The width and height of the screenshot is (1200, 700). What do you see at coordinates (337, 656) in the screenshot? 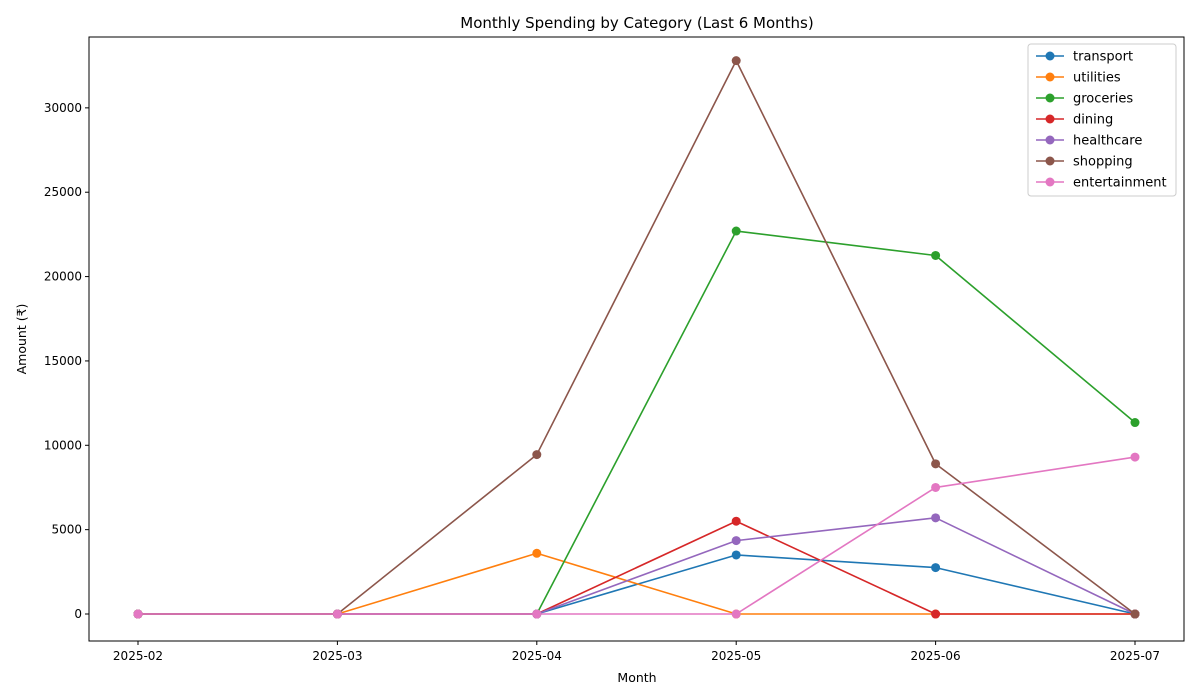
I see `x-tick-label: 2025-03` at bounding box center [337, 656].